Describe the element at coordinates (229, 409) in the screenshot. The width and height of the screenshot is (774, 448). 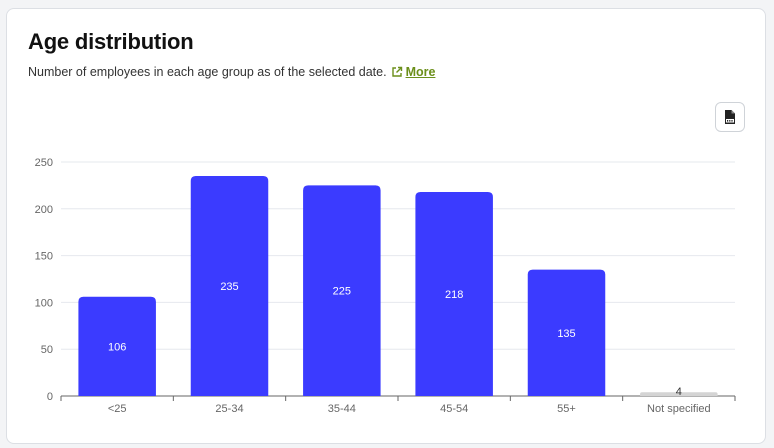
I see `x-tick-label: 25-34` at that location.